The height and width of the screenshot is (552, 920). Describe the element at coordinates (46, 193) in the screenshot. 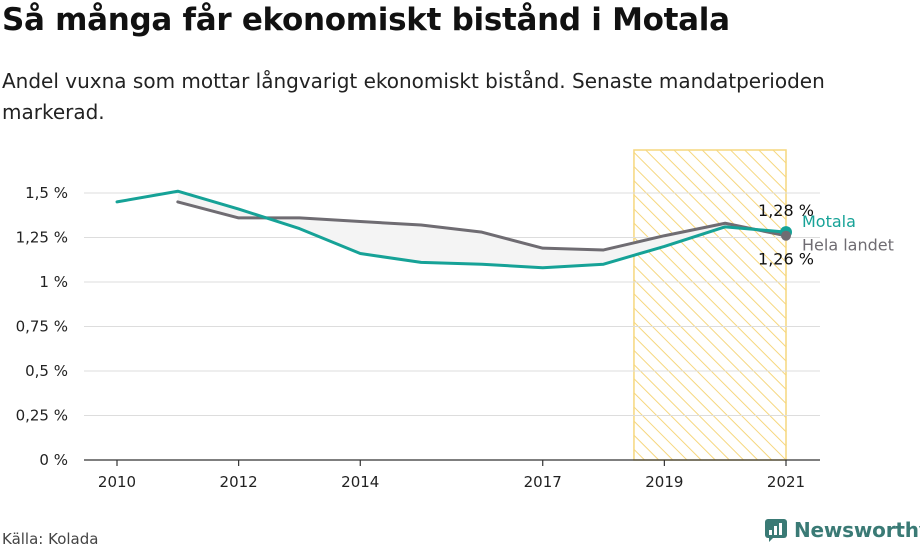

I see `y-tick-label: 1,5 %` at that location.